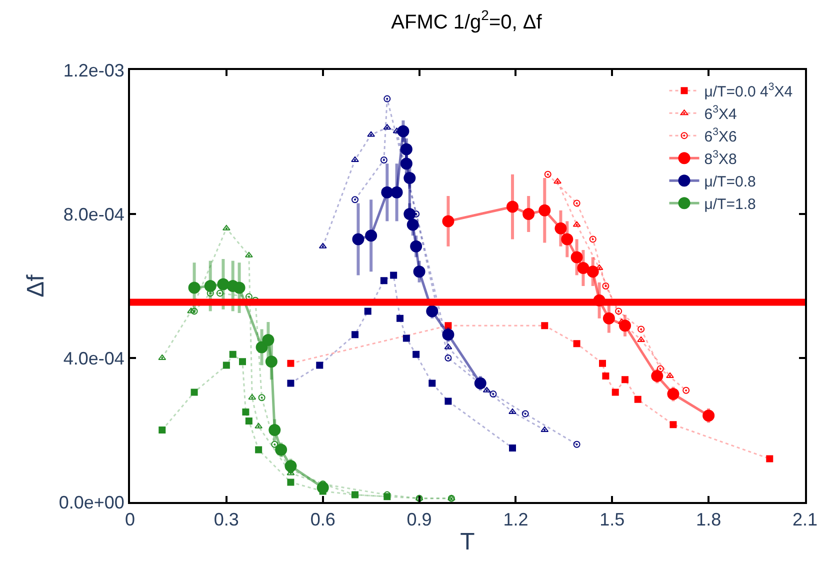 This screenshot has width=833, height=574. What do you see at coordinates (468, 542) in the screenshot?
I see `x-axis-title: T` at bounding box center [468, 542].